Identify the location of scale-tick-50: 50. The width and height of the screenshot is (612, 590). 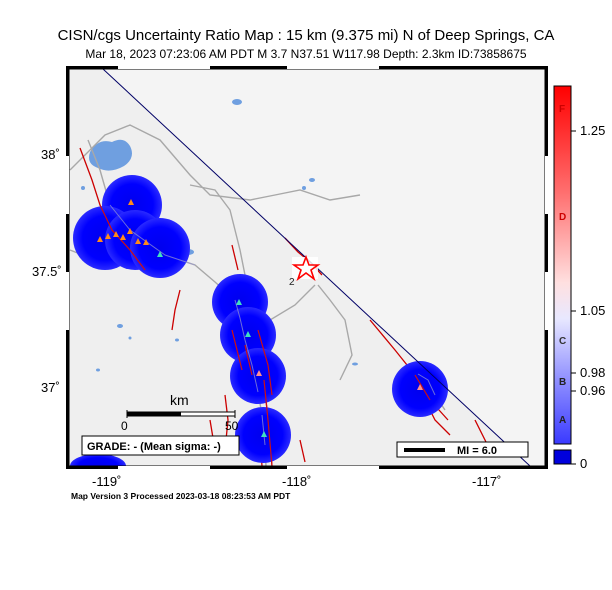
(232, 426).